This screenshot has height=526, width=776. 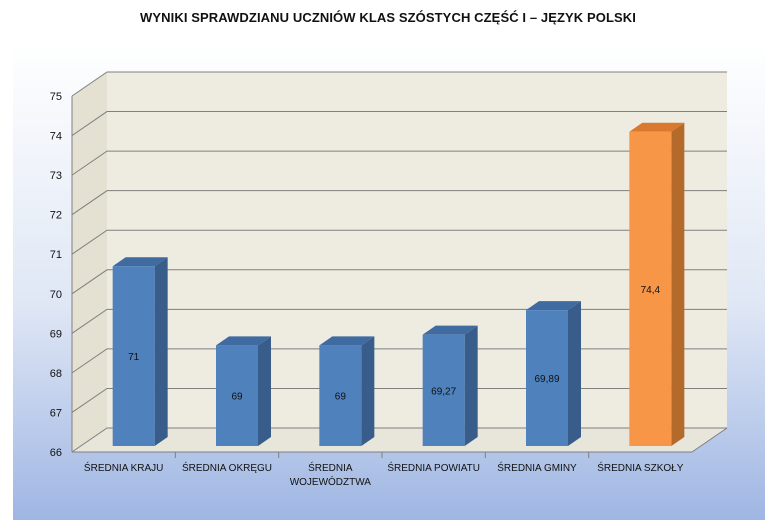 I want to click on bar: 69,89, so click(x=553, y=373).